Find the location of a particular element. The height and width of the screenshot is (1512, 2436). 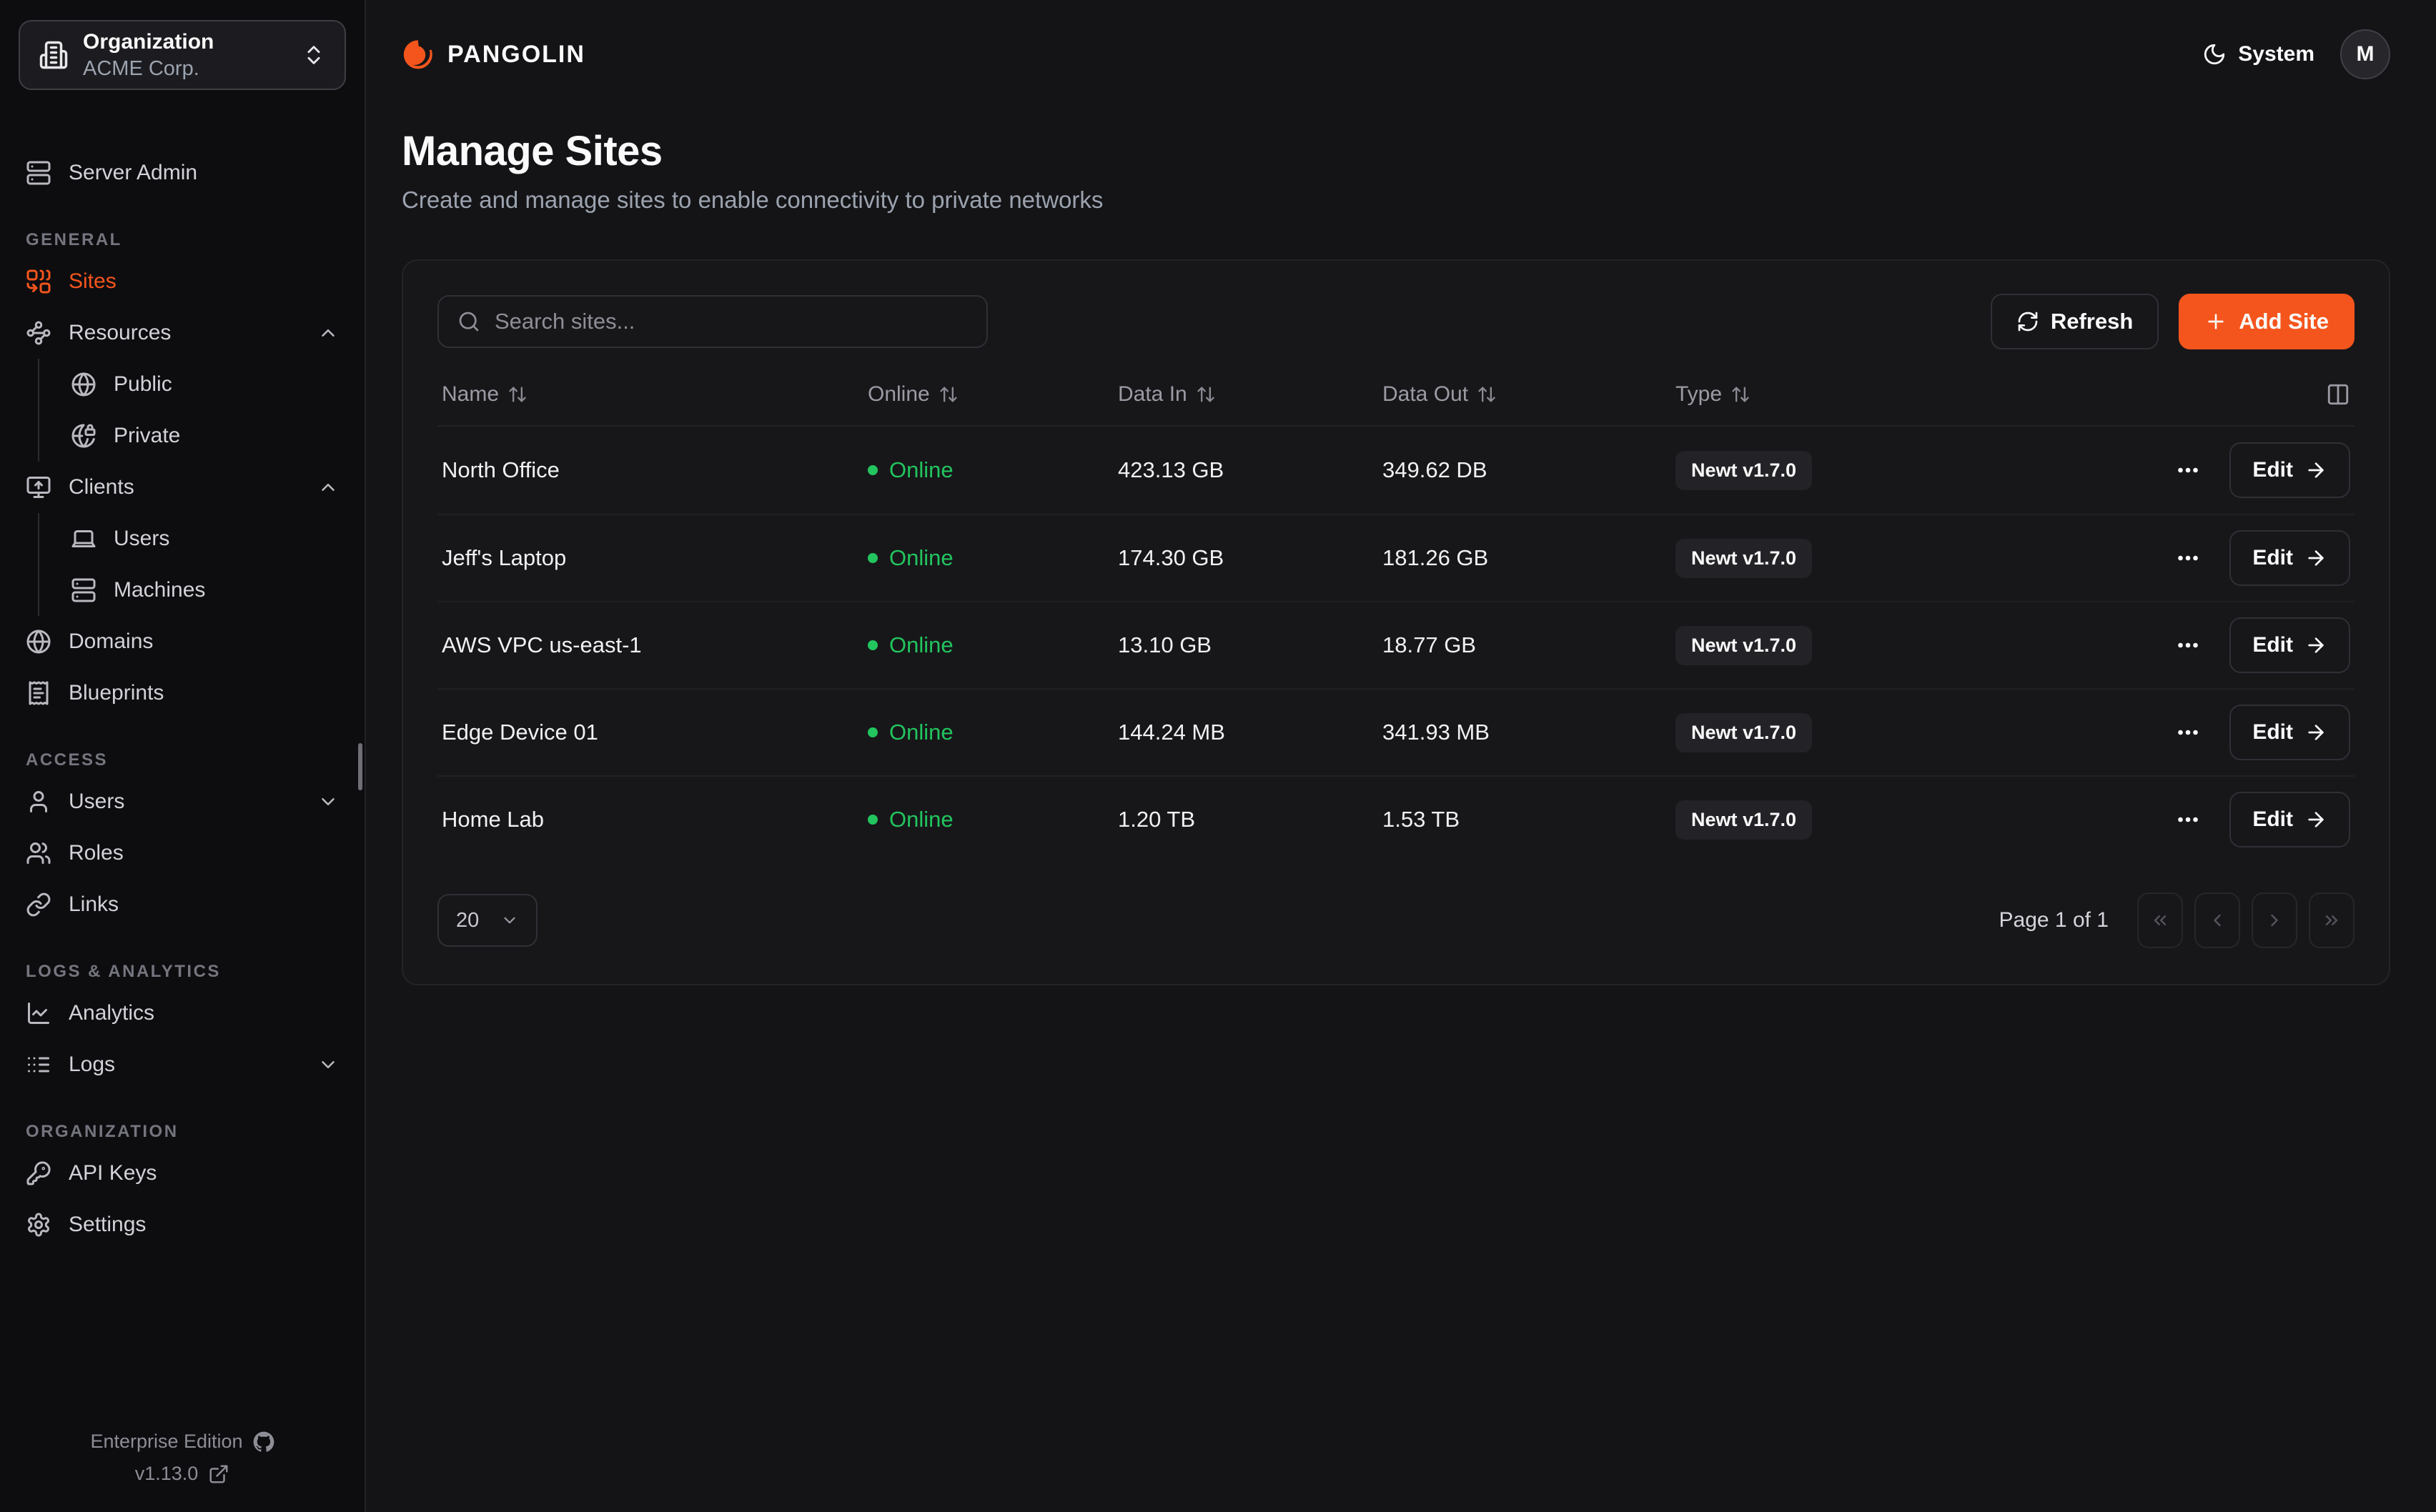

column-header-name: Name is located at coordinates (655, 395).